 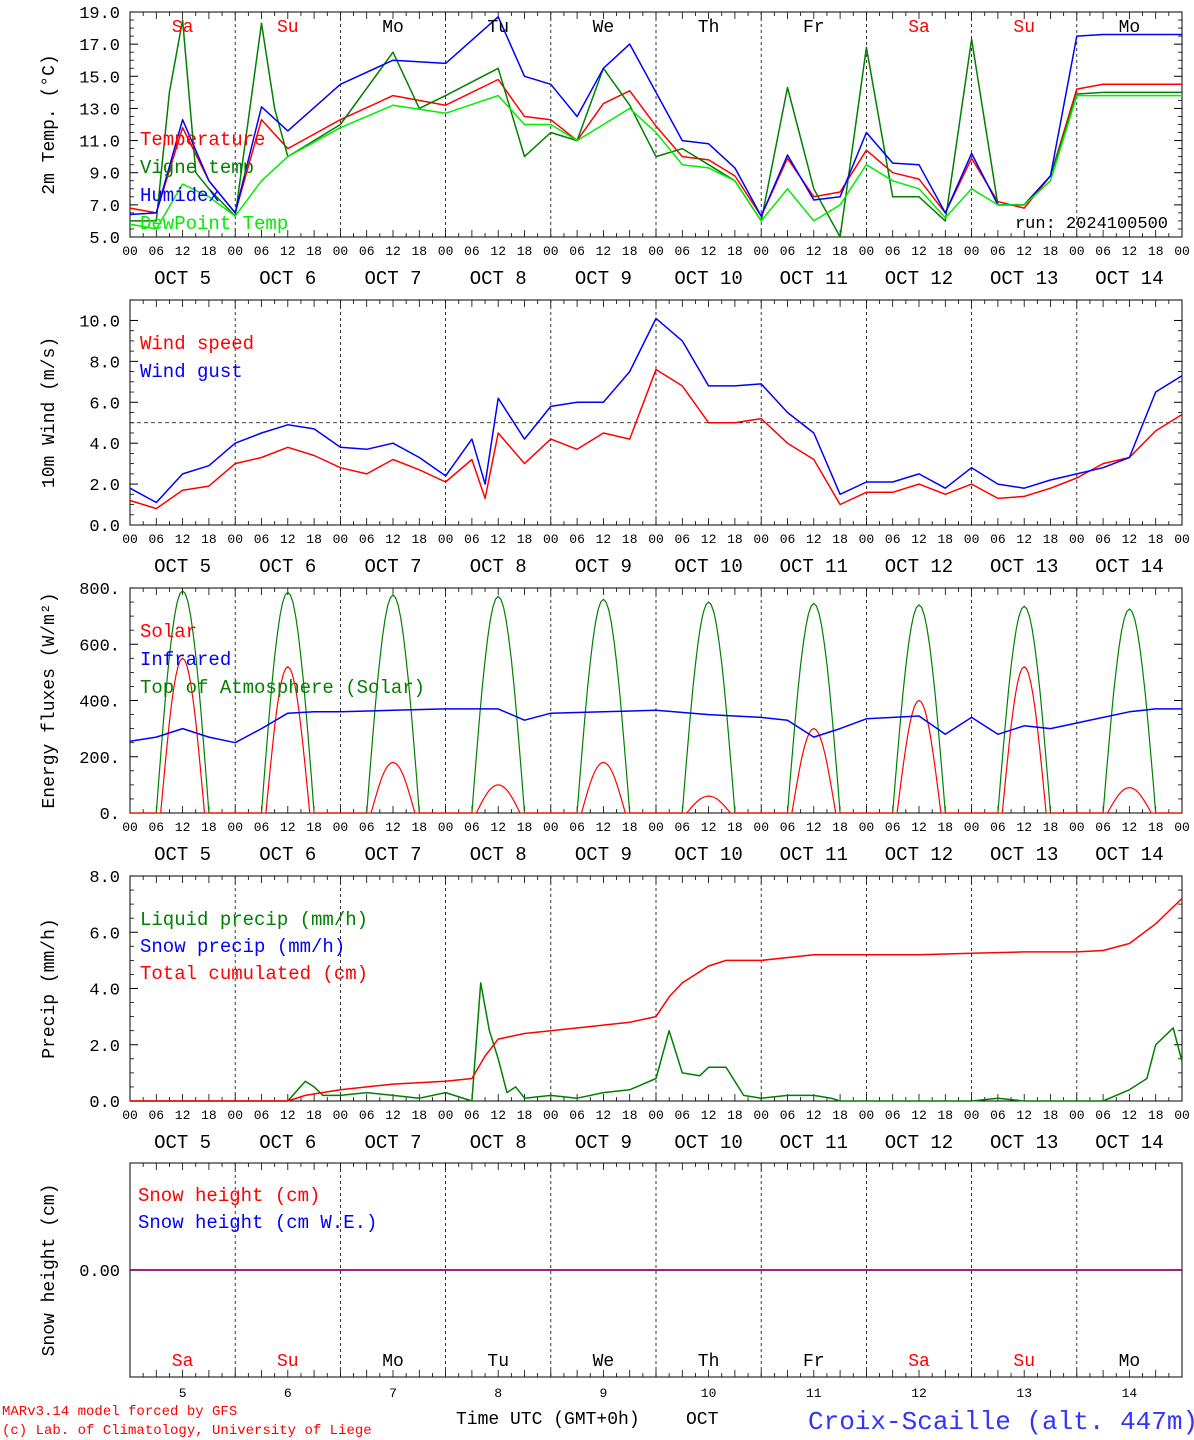 I want to click on legend-entry: Liquid precip (mm/h), so click(x=254, y=920).